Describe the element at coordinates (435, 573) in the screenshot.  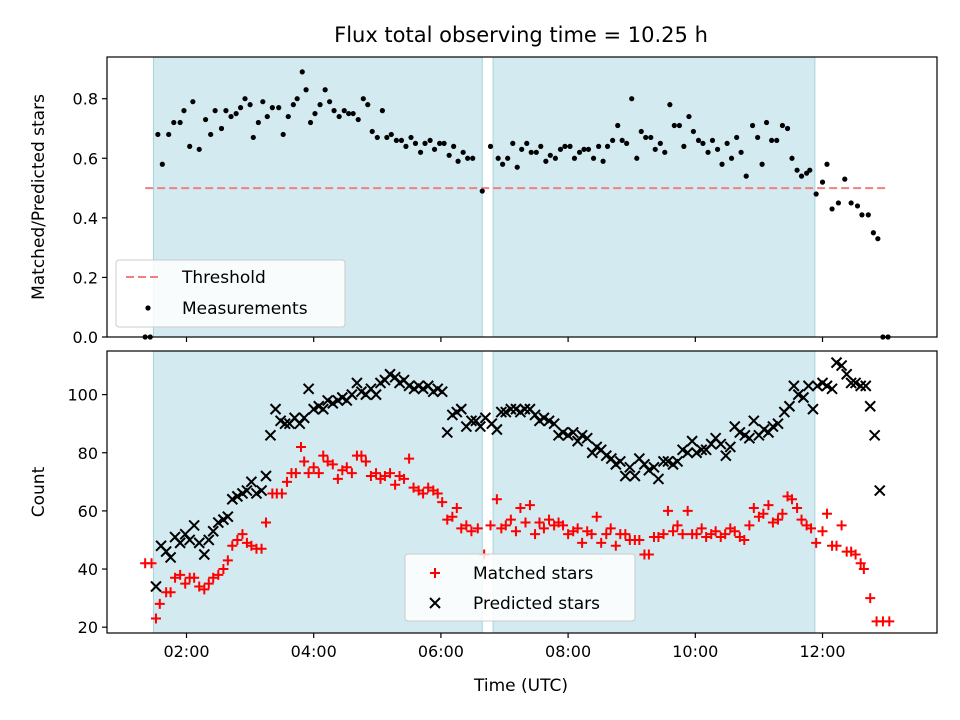
I see `legend-matched-swatch` at that location.